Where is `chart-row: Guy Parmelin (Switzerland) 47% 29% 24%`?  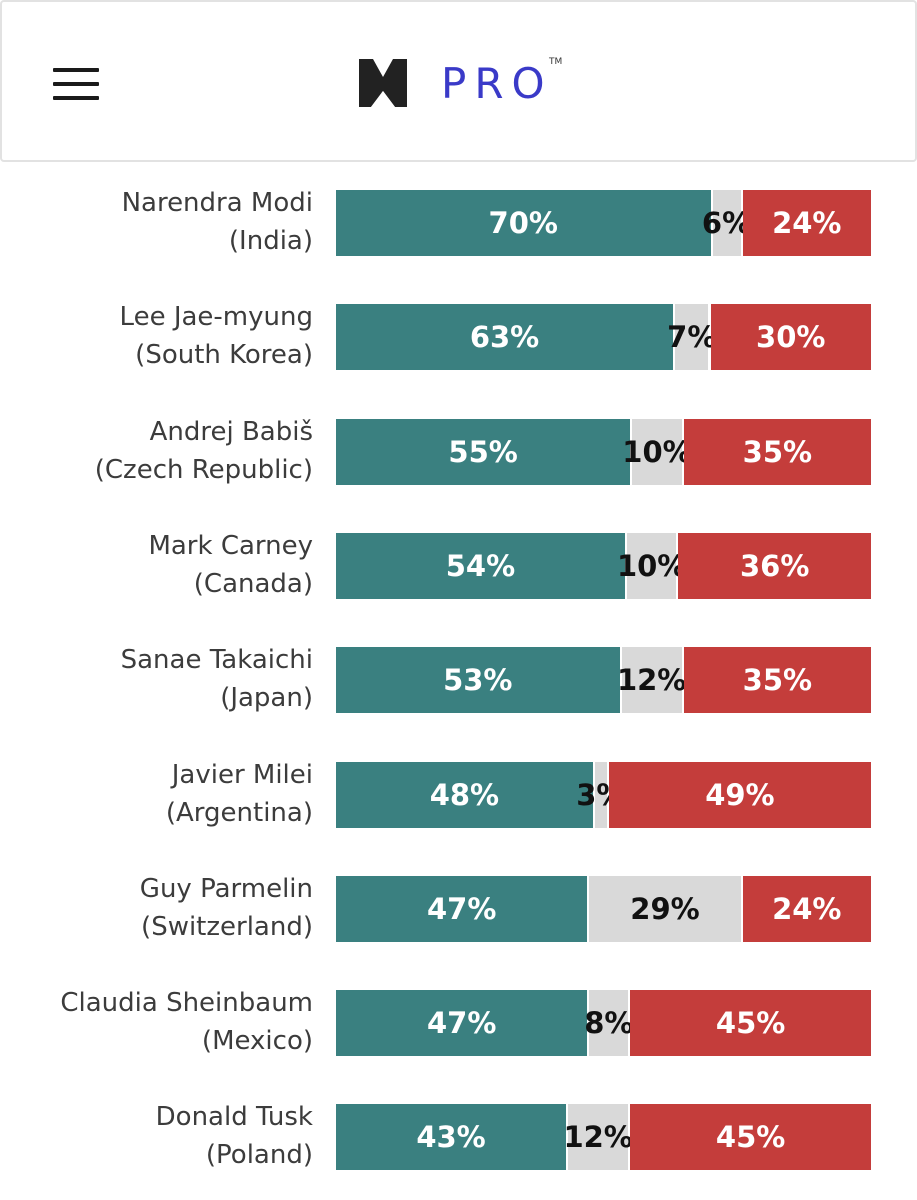
chart-row: Guy Parmelin (Switzerland) 47% 29% 24% is located at coordinates (458, 910).